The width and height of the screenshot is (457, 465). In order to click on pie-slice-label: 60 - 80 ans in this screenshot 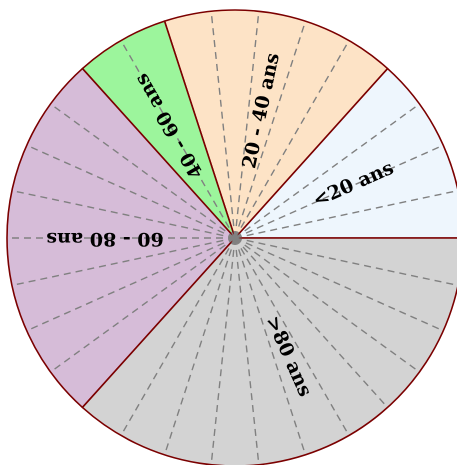, I will do `click(104, 239)`.